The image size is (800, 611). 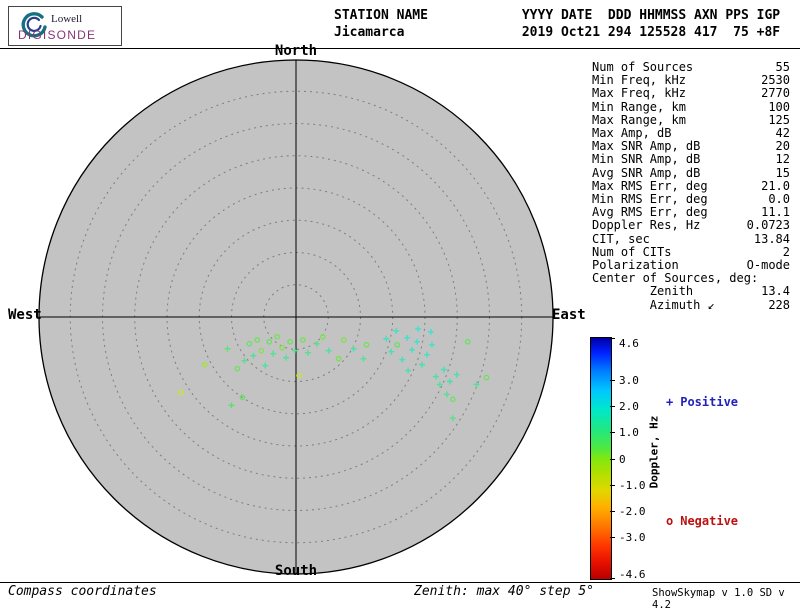 What do you see at coordinates (621, 238) in the screenshot?
I see `stat-label: CIT, sec` at bounding box center [621, 238].